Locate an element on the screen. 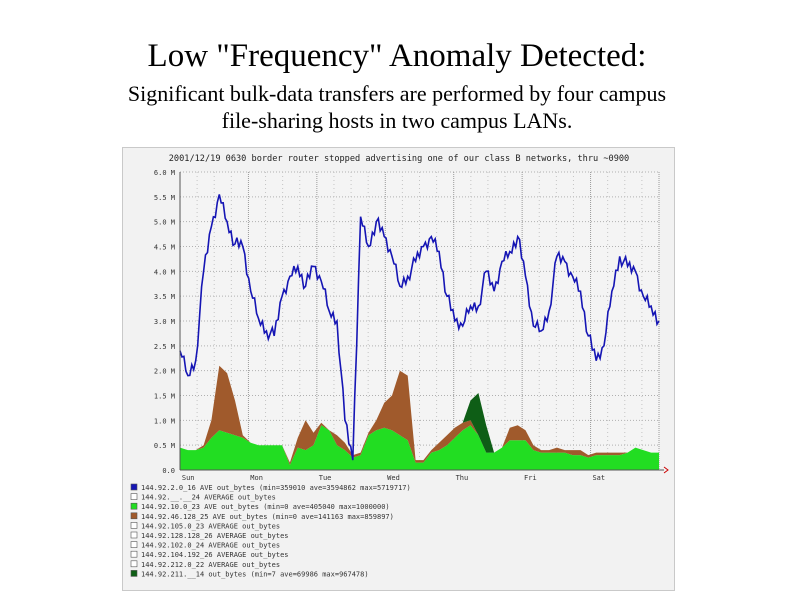 Image resolution: width=794 pixels, height=595 pixels. subtitle-line-2: file-sharing hosts in two campus LANs. is located at coordinates (397, 120).